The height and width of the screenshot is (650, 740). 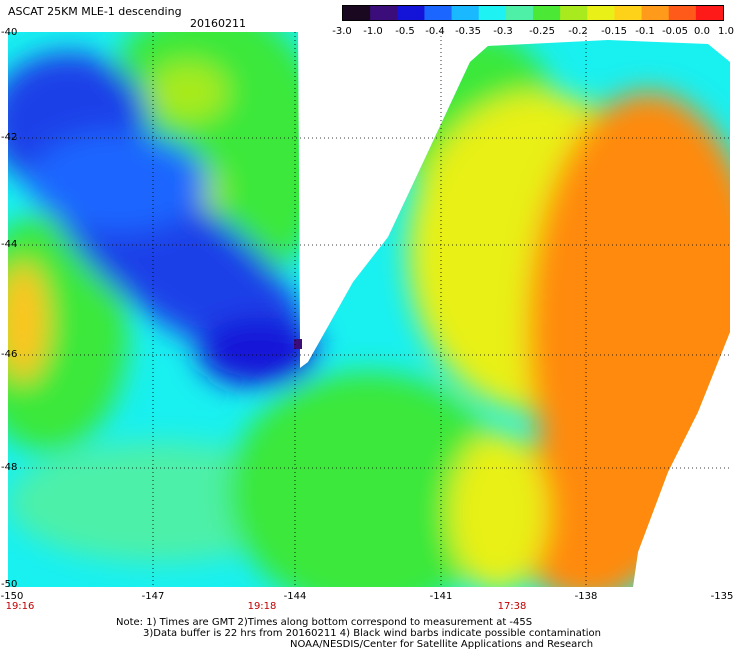 I want to click on time-label: 19:18, so click(x=262, y=606).